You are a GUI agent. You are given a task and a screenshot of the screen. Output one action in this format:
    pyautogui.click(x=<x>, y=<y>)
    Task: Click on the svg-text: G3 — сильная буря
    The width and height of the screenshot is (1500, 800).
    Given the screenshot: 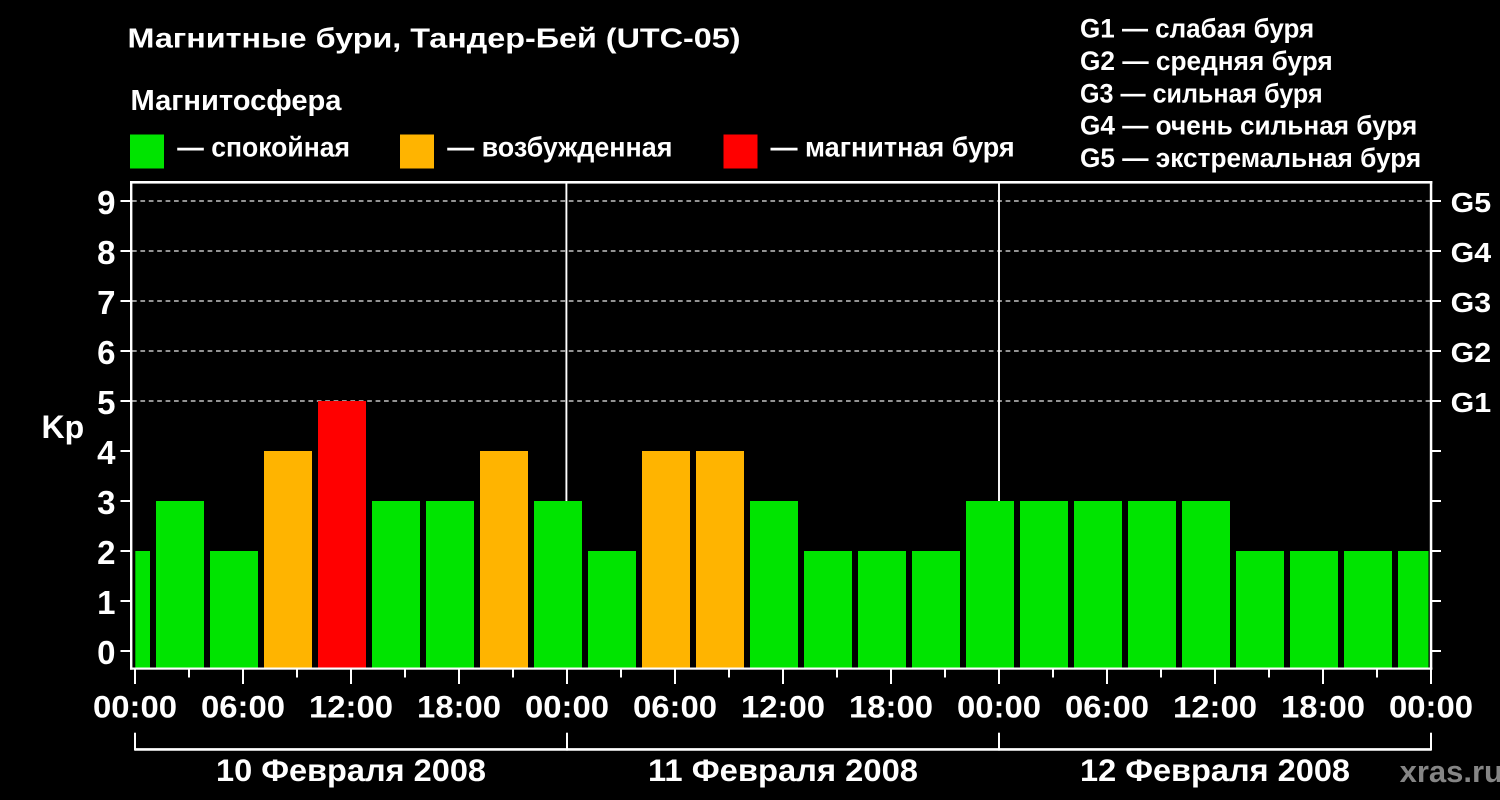 What is the action you would take?
    pyautogui.click(x=1201, y=93)
    